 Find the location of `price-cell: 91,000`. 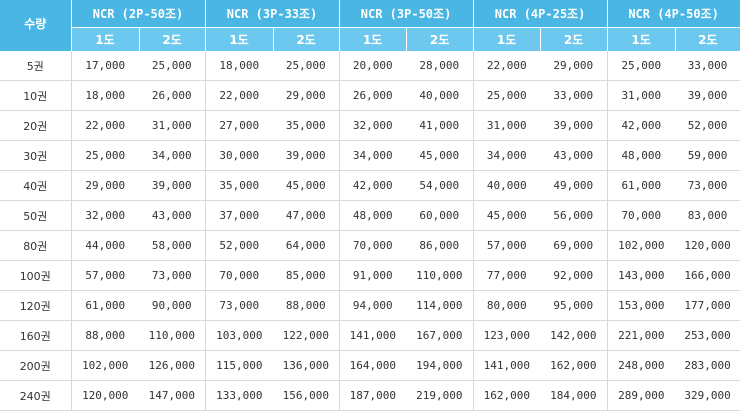

price-cell: 91,000 is located at coordinates (373, 275).